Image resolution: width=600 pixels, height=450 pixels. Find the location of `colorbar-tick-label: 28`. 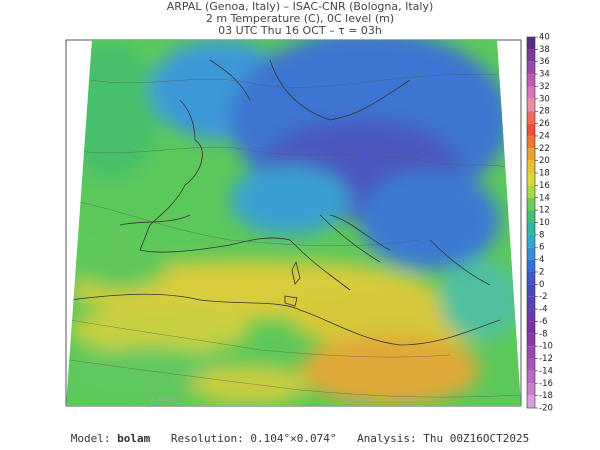

colorbar-tick-label: 28 is located at coordinates (544, 112).